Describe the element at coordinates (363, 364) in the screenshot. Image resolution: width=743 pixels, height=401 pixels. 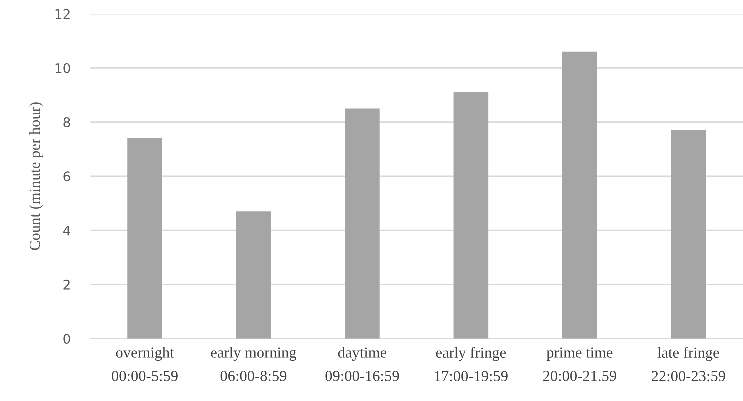
I see `x-tick-label: daytime 09:00-16:59` at that location.